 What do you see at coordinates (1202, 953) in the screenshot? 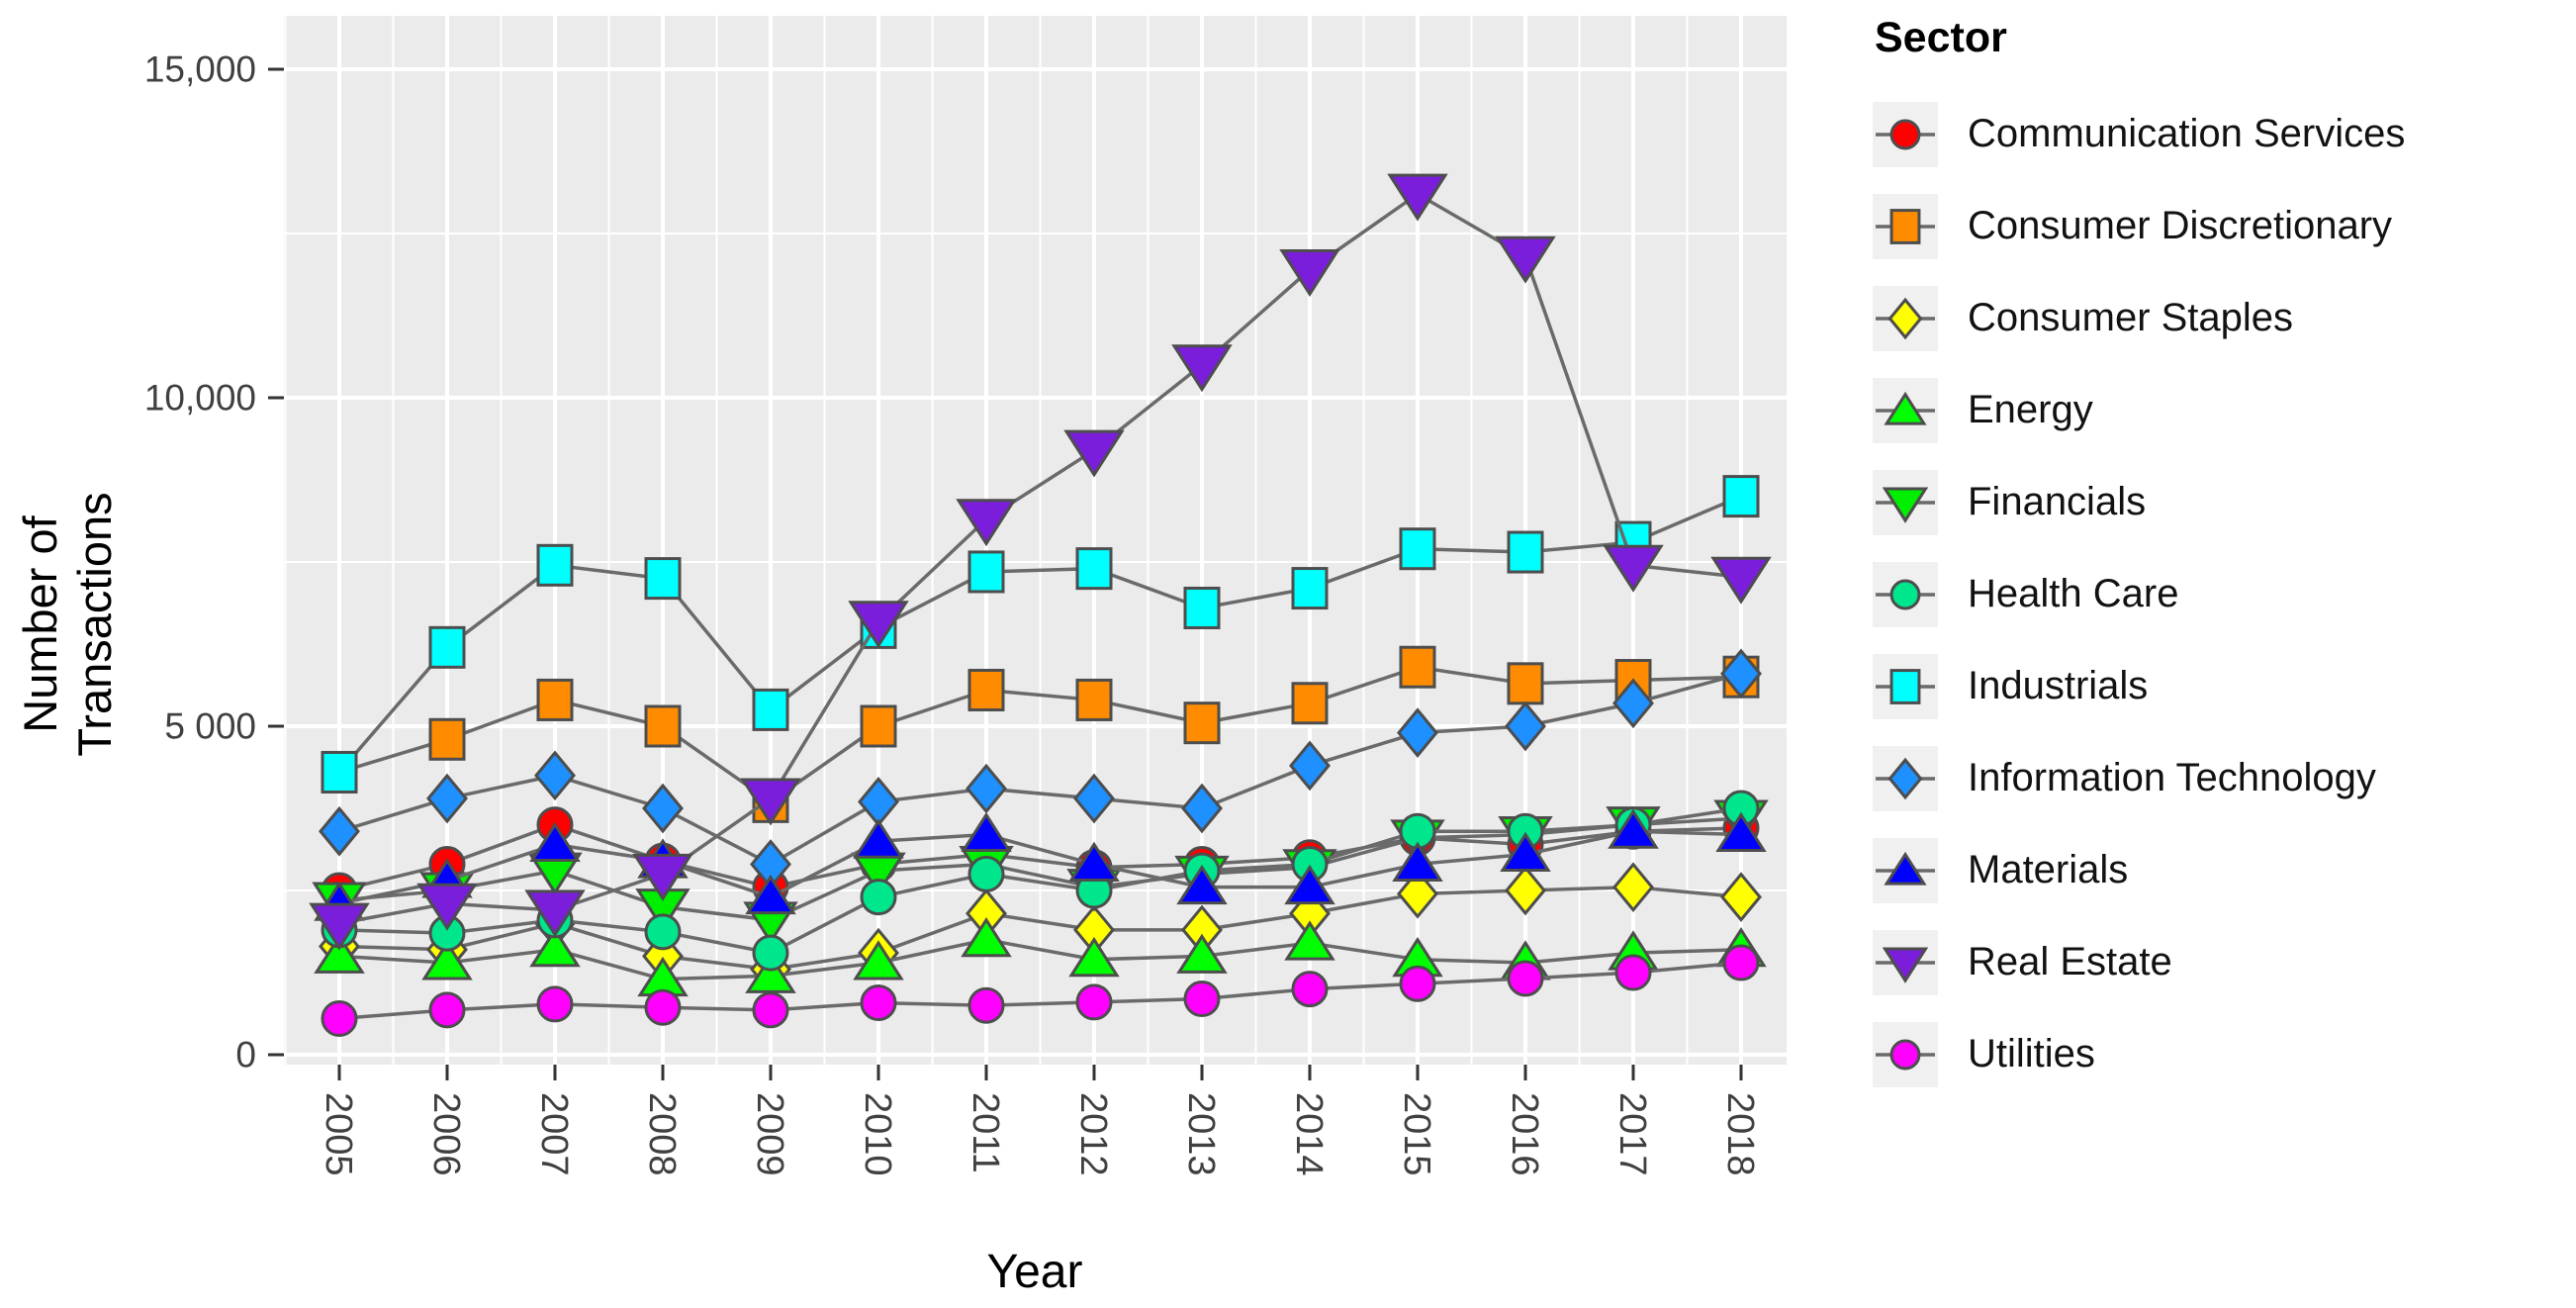
I see `marker-energy-2013` at bounding box center [1202, 953].